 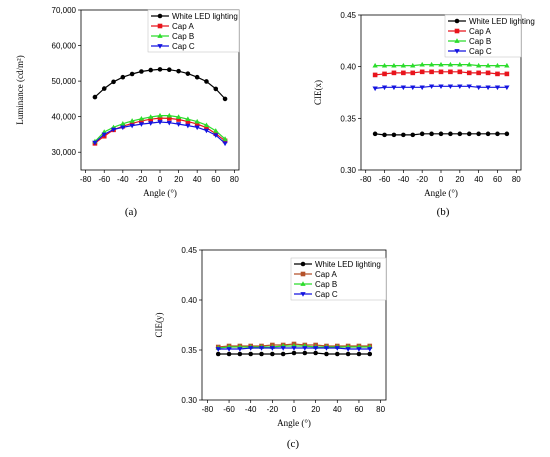 I want to click on legend-box, so click(x=193, y=31).